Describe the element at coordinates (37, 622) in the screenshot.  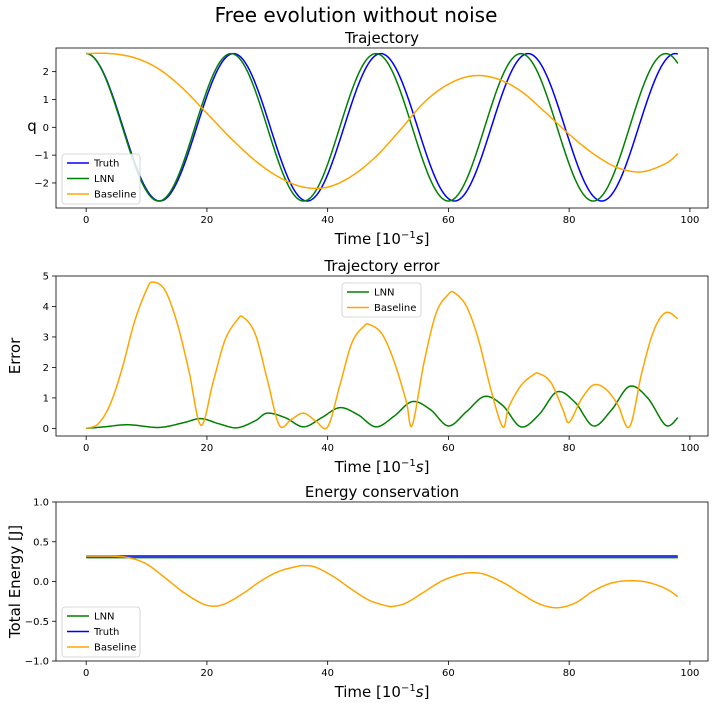
I see `y-tick-label: −0.5` at that location.